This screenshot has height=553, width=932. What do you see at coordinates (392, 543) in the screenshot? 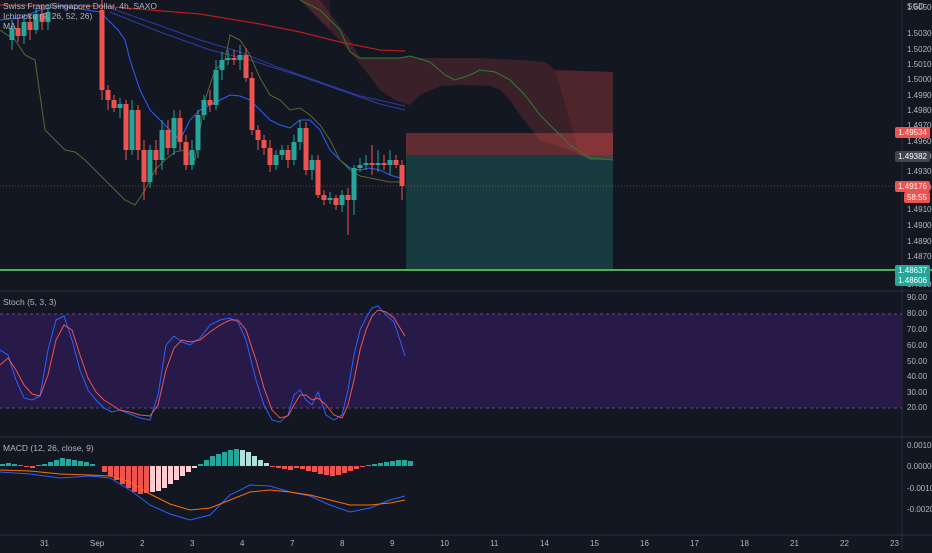
I see `time-axis-label: 9` at bounding box center [392, 543].